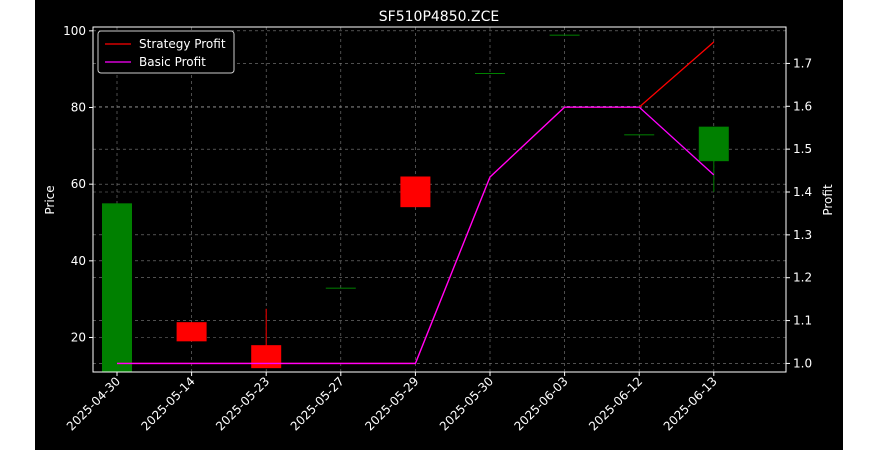  What do you see at coordinates (802, 321) in the screenshot?
I see `y2-tick-label: 1.1` at bounding box center [802, 321].